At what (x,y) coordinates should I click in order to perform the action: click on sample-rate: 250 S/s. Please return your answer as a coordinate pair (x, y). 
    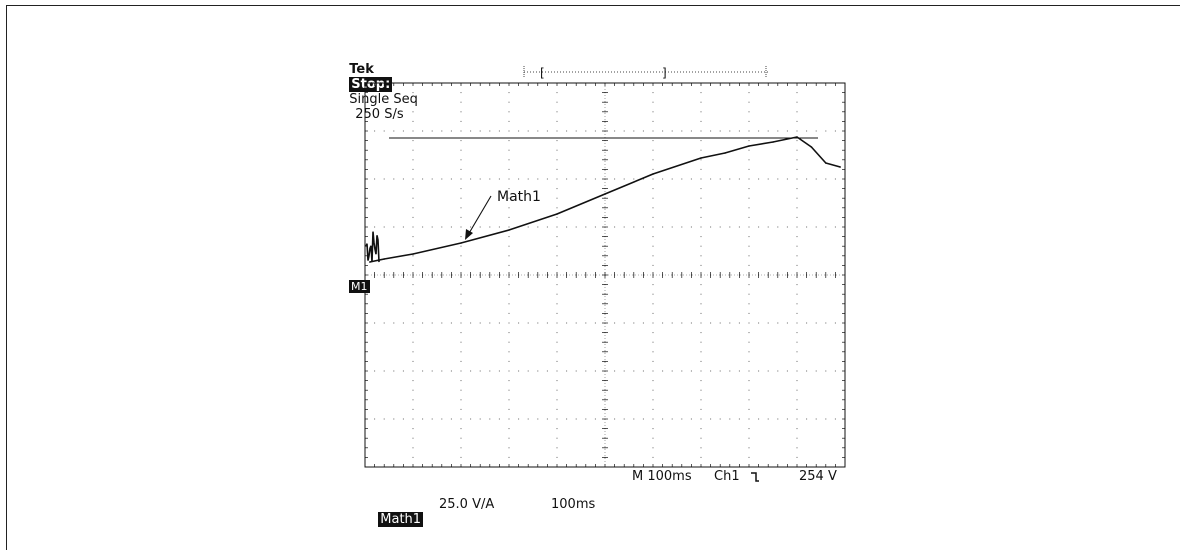
    Looking at the image, I should click on (379, 114).